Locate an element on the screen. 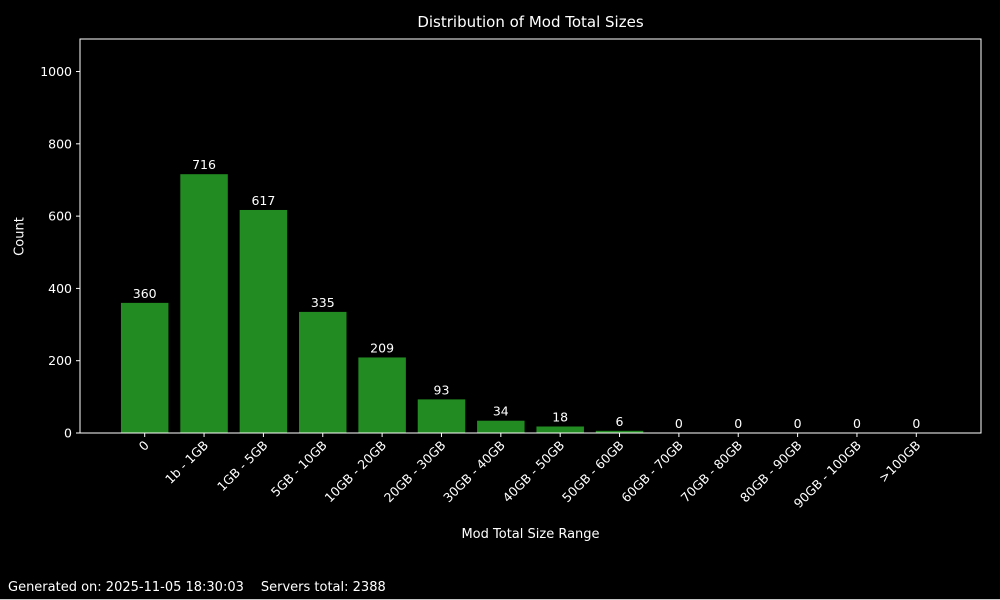 Image resolution: width=1000 pixels, height=600 pixels. bar-value-label: 617 is located at coordinates (263, 200).